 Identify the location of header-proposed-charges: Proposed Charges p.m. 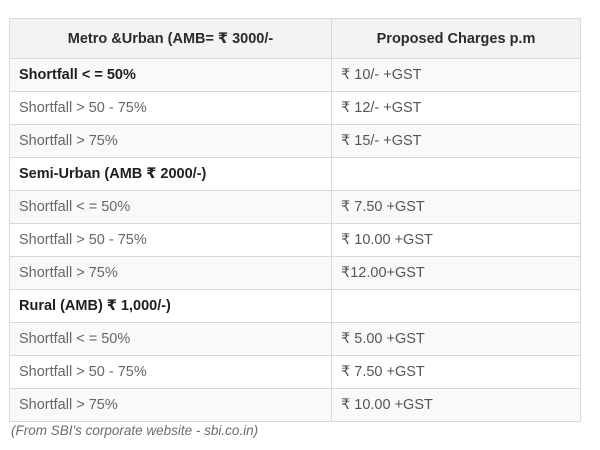
(456, 38).